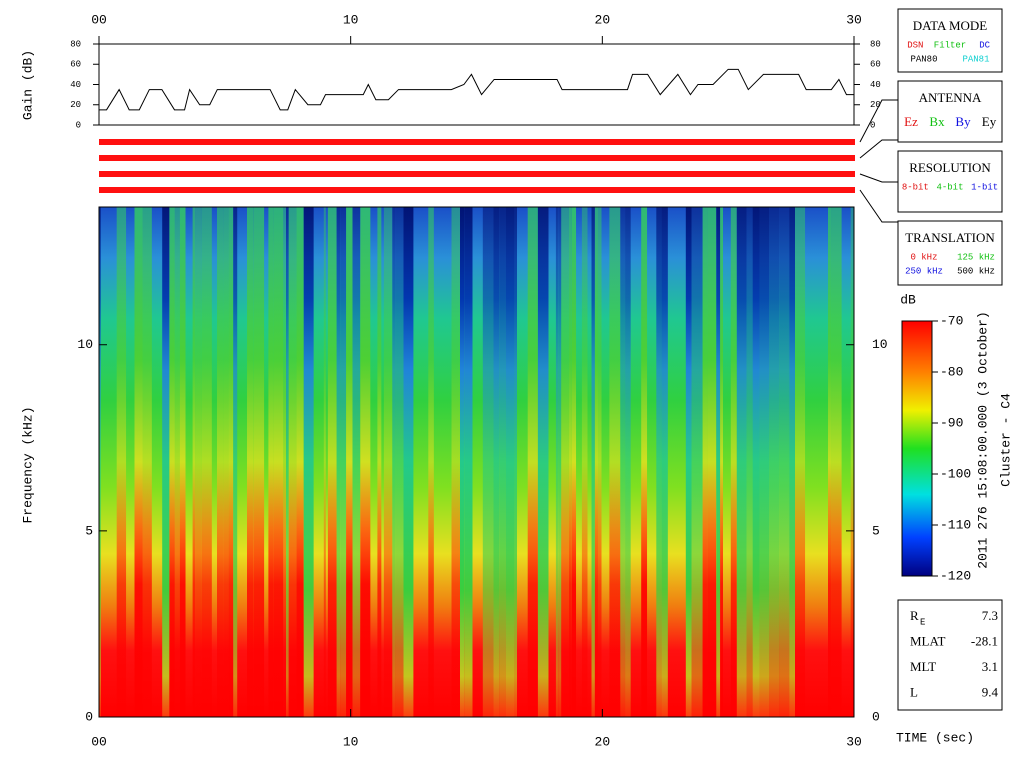 The height and width of the screenshot is (768, 1024). I want to click on legend-item: Bx, so click(937, 121).